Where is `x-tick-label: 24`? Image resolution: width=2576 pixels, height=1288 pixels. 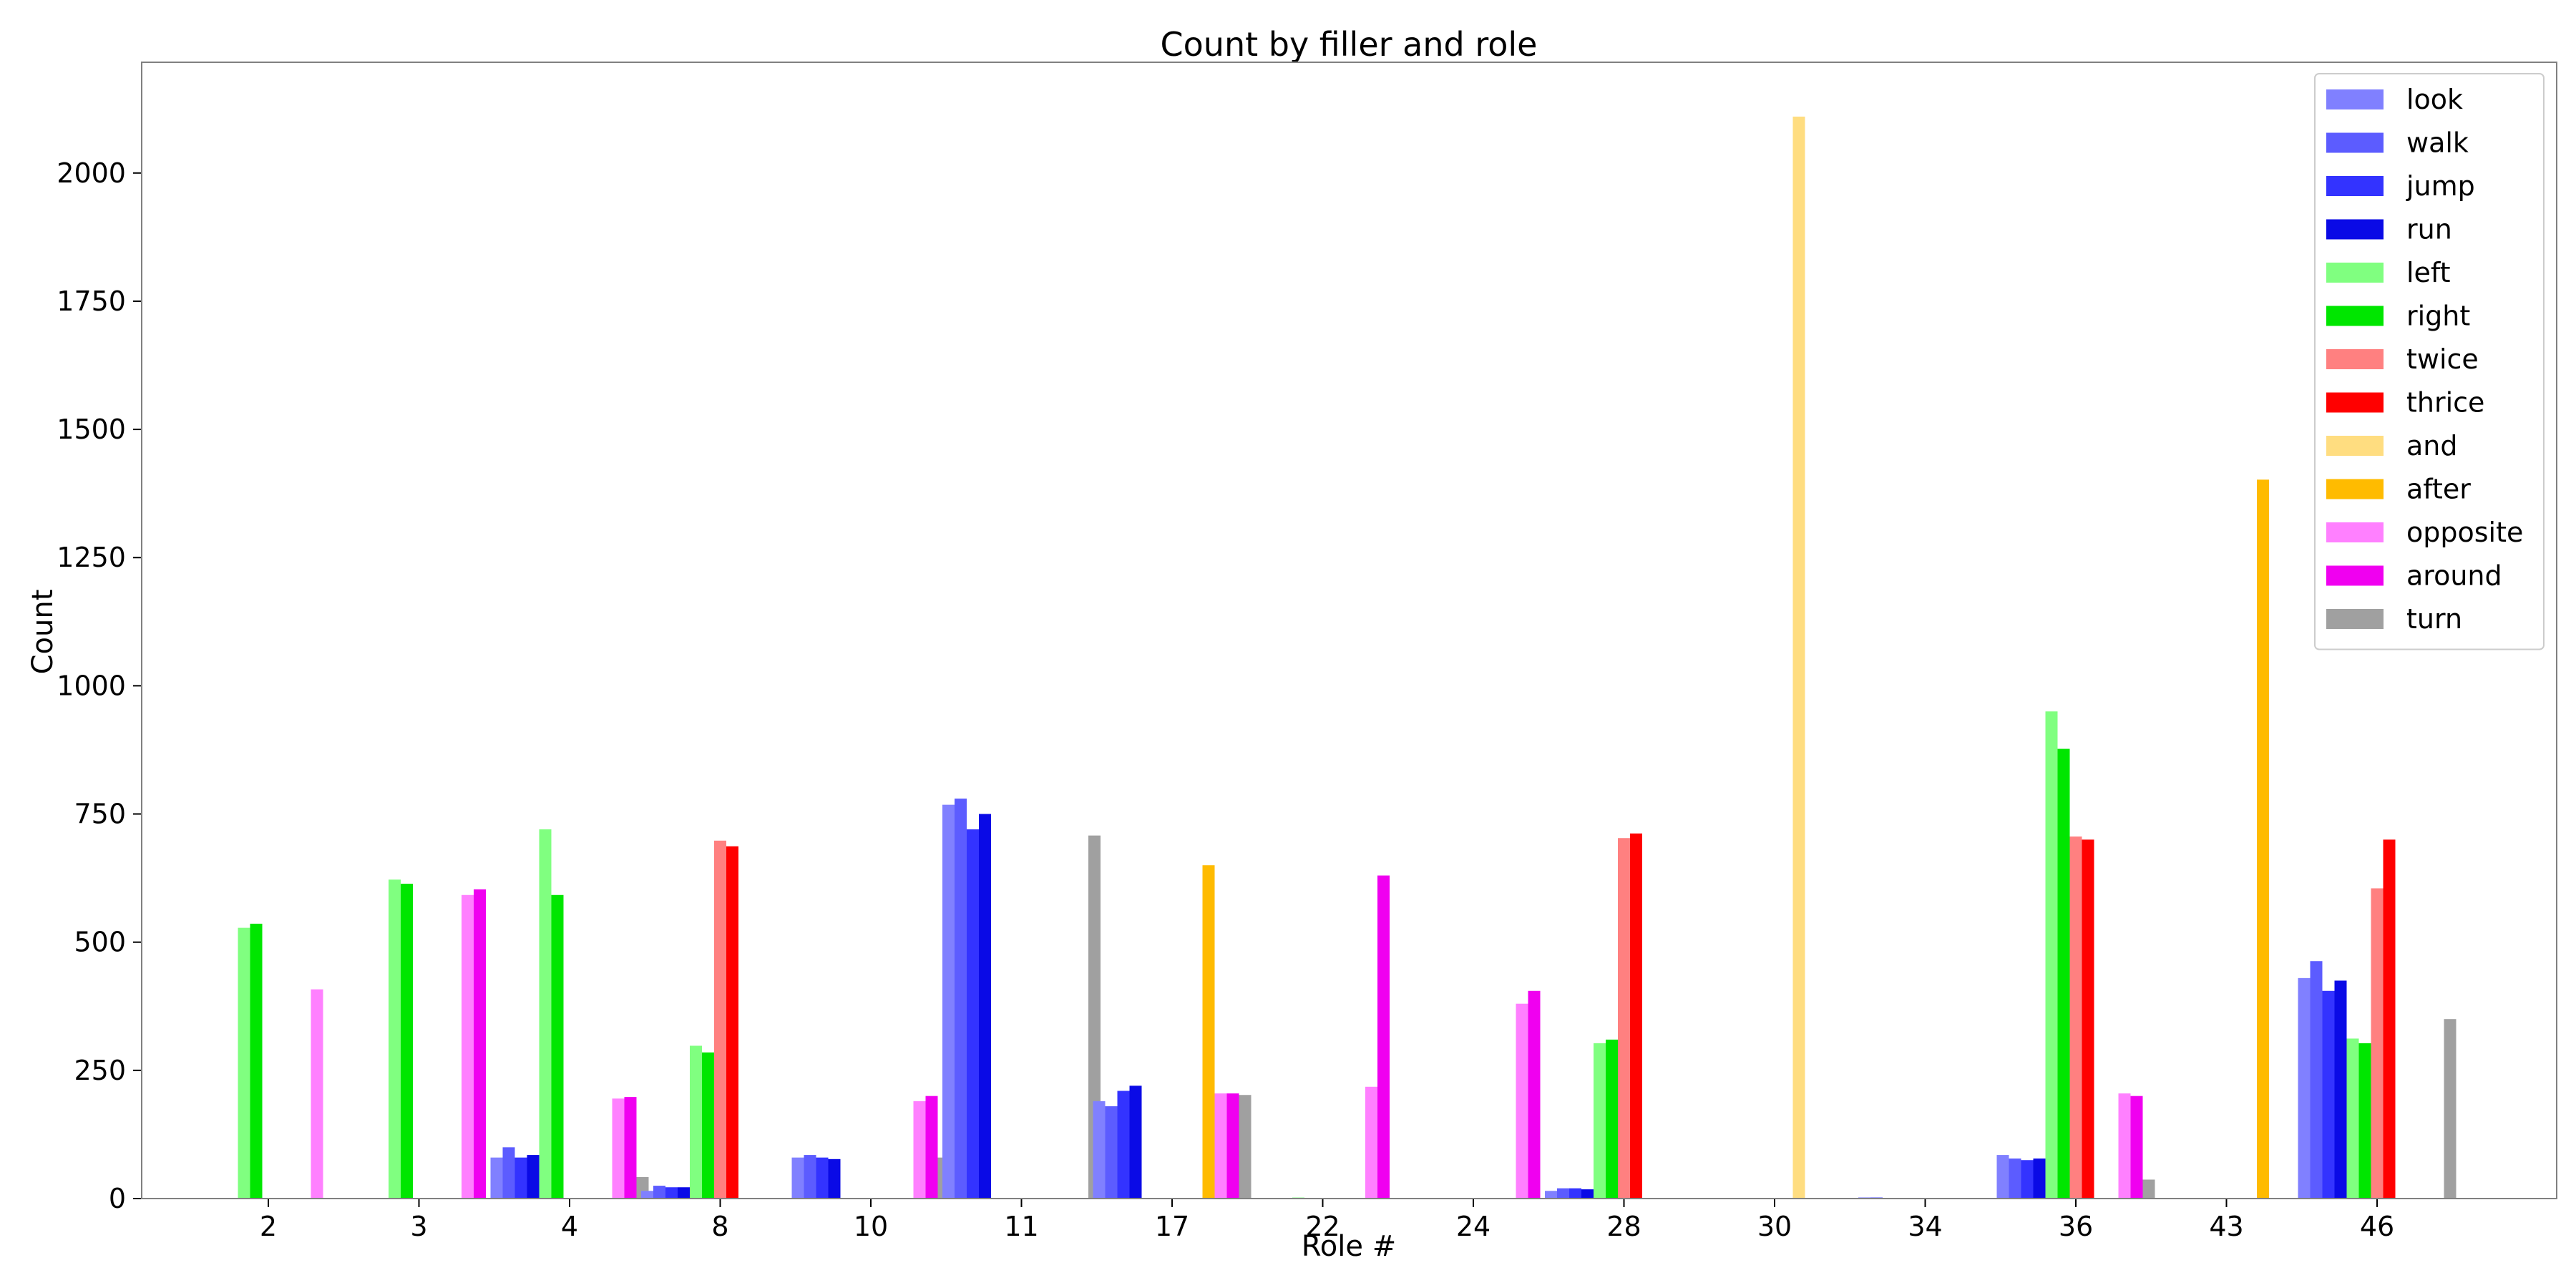
x-tick-label: 24 is located at coordinates (1473, 1226).